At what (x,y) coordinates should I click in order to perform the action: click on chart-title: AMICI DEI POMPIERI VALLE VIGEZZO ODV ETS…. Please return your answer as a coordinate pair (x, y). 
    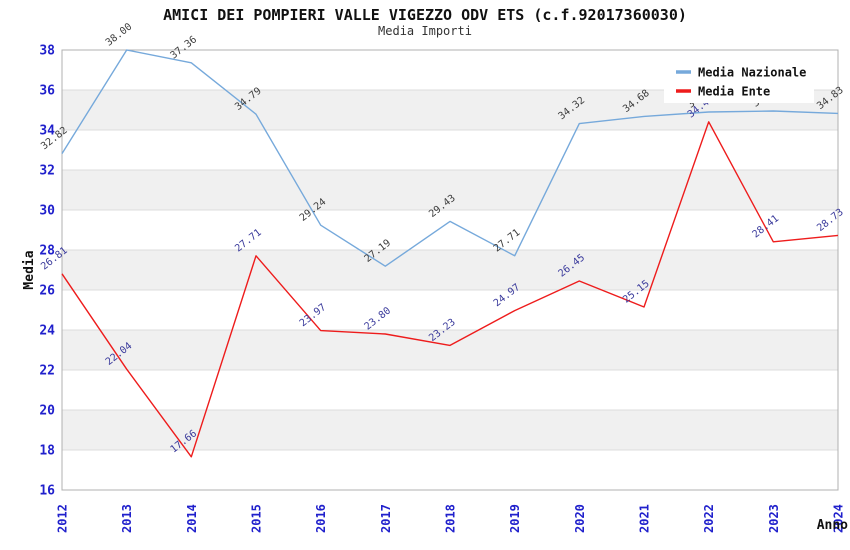
    Looking at the image, I should click on (425, 15).